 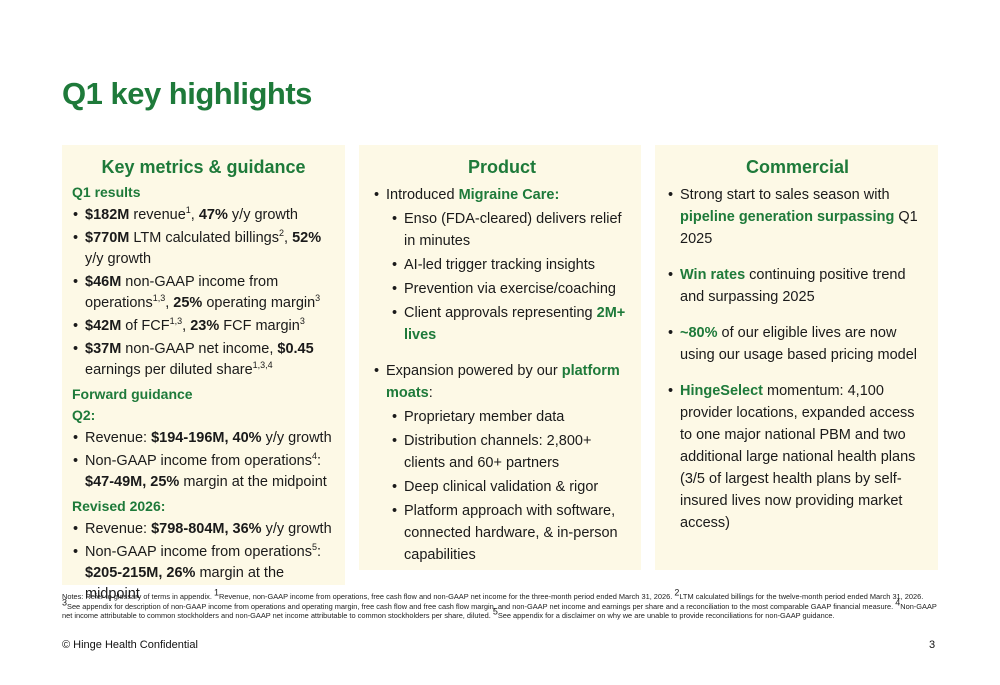 What do you see at coordinates (502, 289) in the screenshot?
I see `prevention-item: Prevention via exercise/coaching` at bounding box center [502, 289].